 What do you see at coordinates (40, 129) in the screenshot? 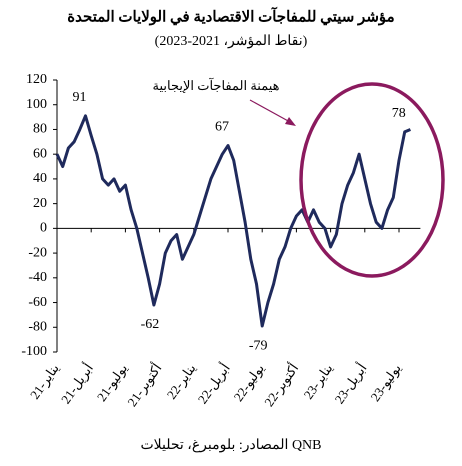
I see `y-tick-label: 80` at bounding box center [40, 129].